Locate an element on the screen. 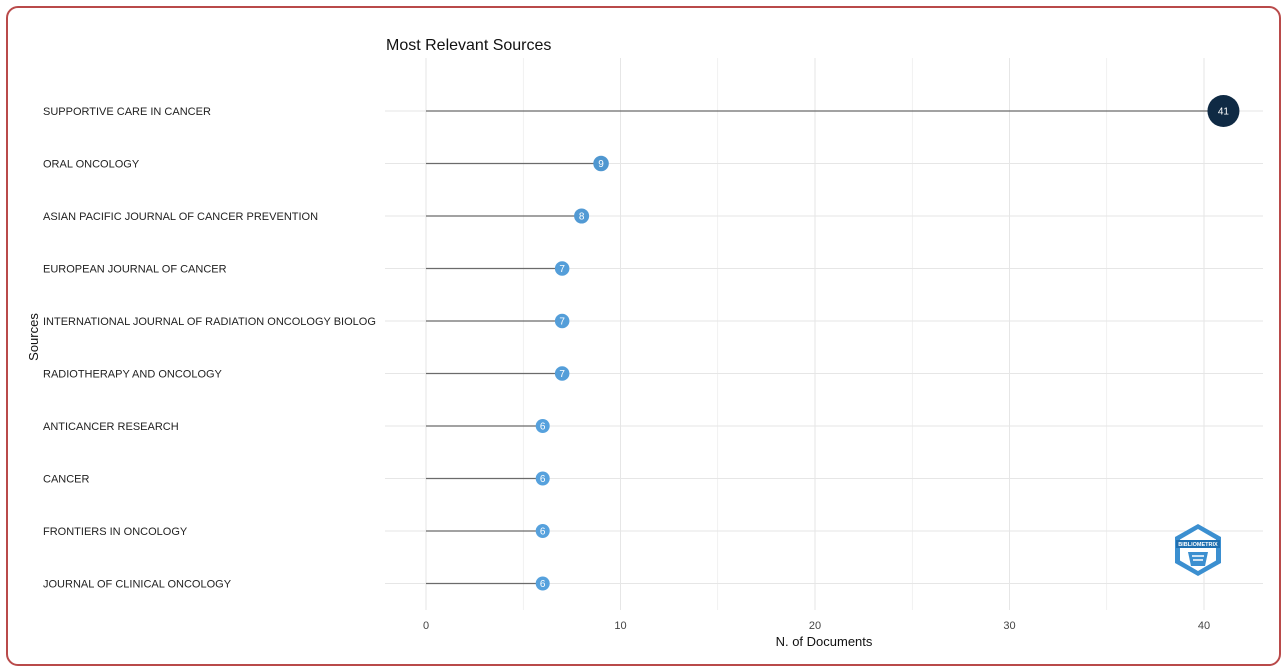 The image size is (1287, 672). logo-text: BIBLIOMETRIX is located at coordinates (1198, 545).